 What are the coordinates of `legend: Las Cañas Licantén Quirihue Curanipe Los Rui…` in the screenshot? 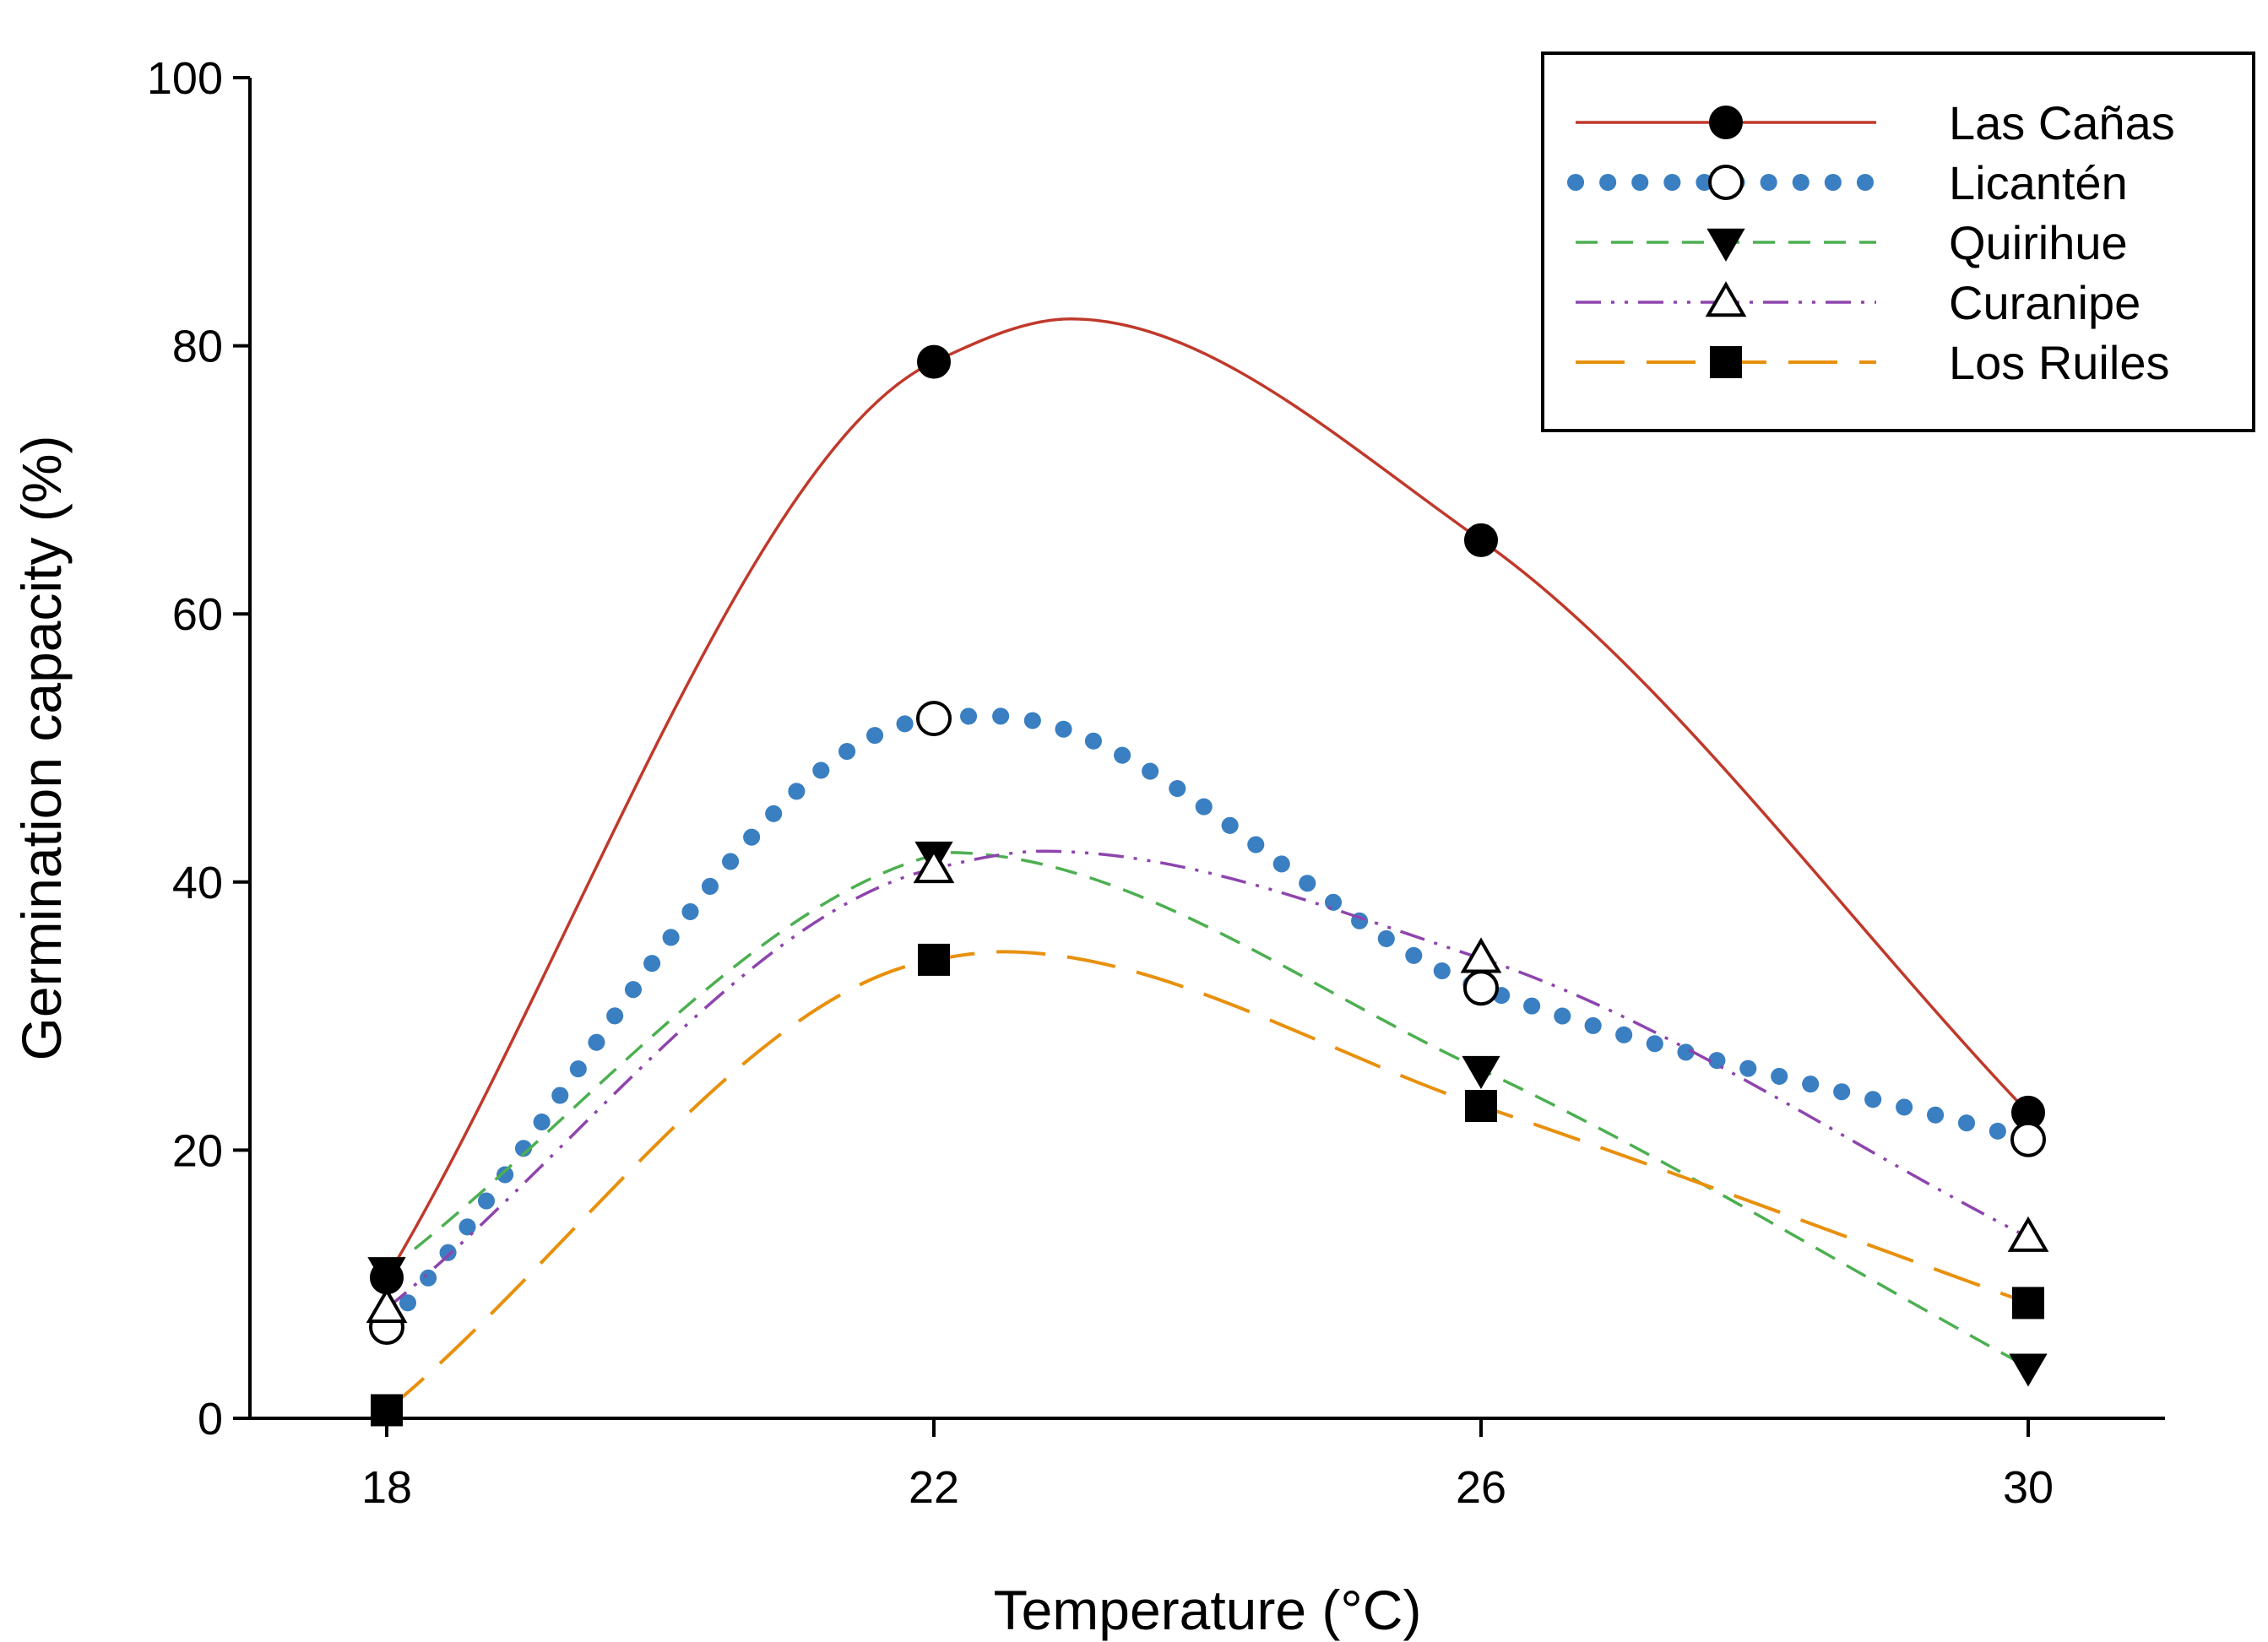 It's located at (1898, 241).